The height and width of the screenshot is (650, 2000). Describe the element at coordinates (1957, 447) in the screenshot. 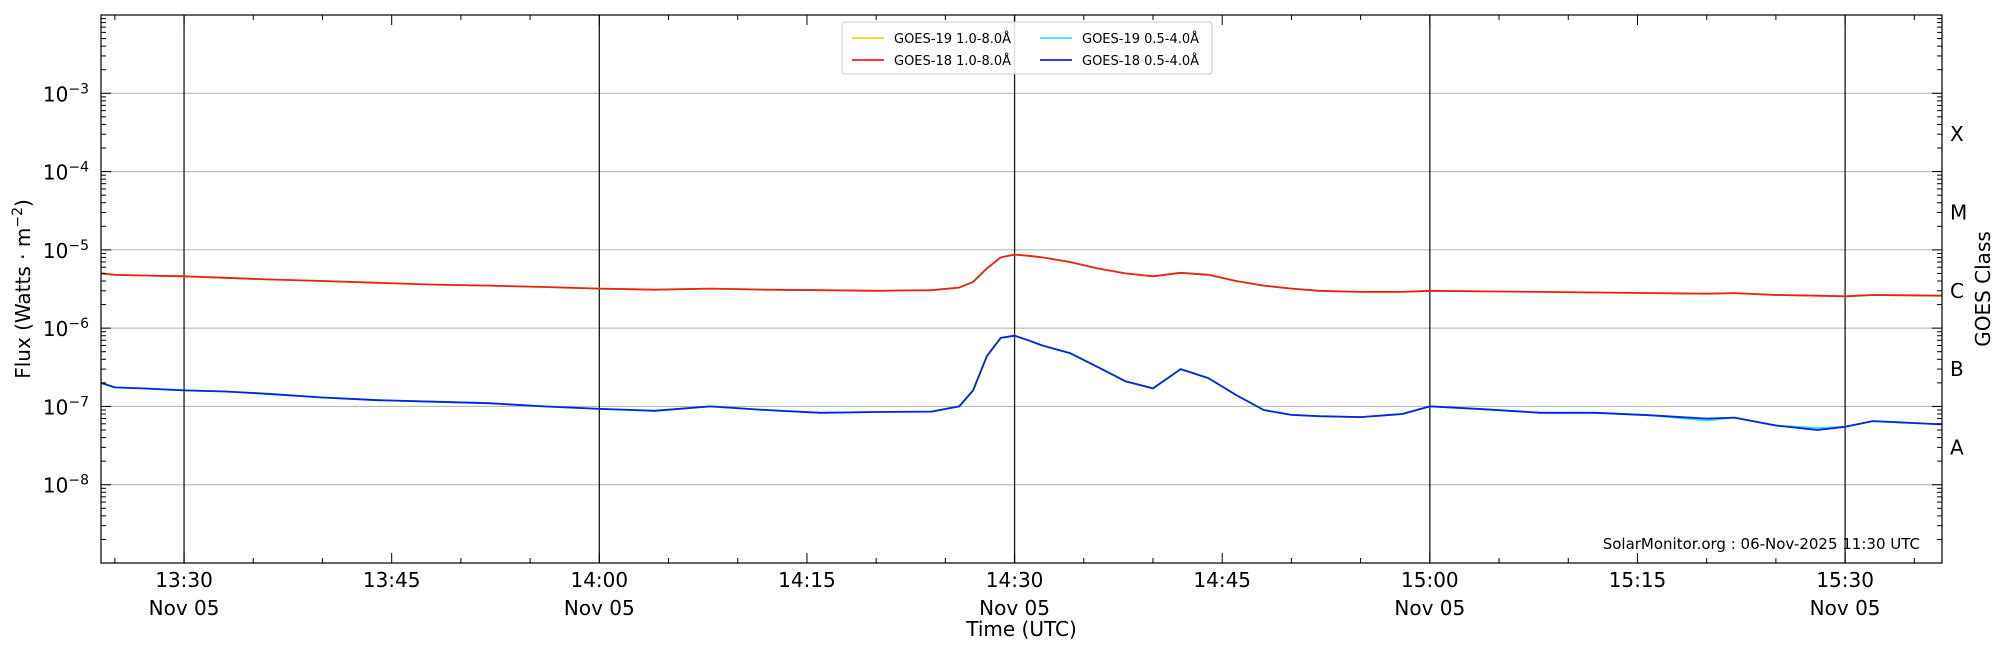

I see `goes-class-label: A` at that location.